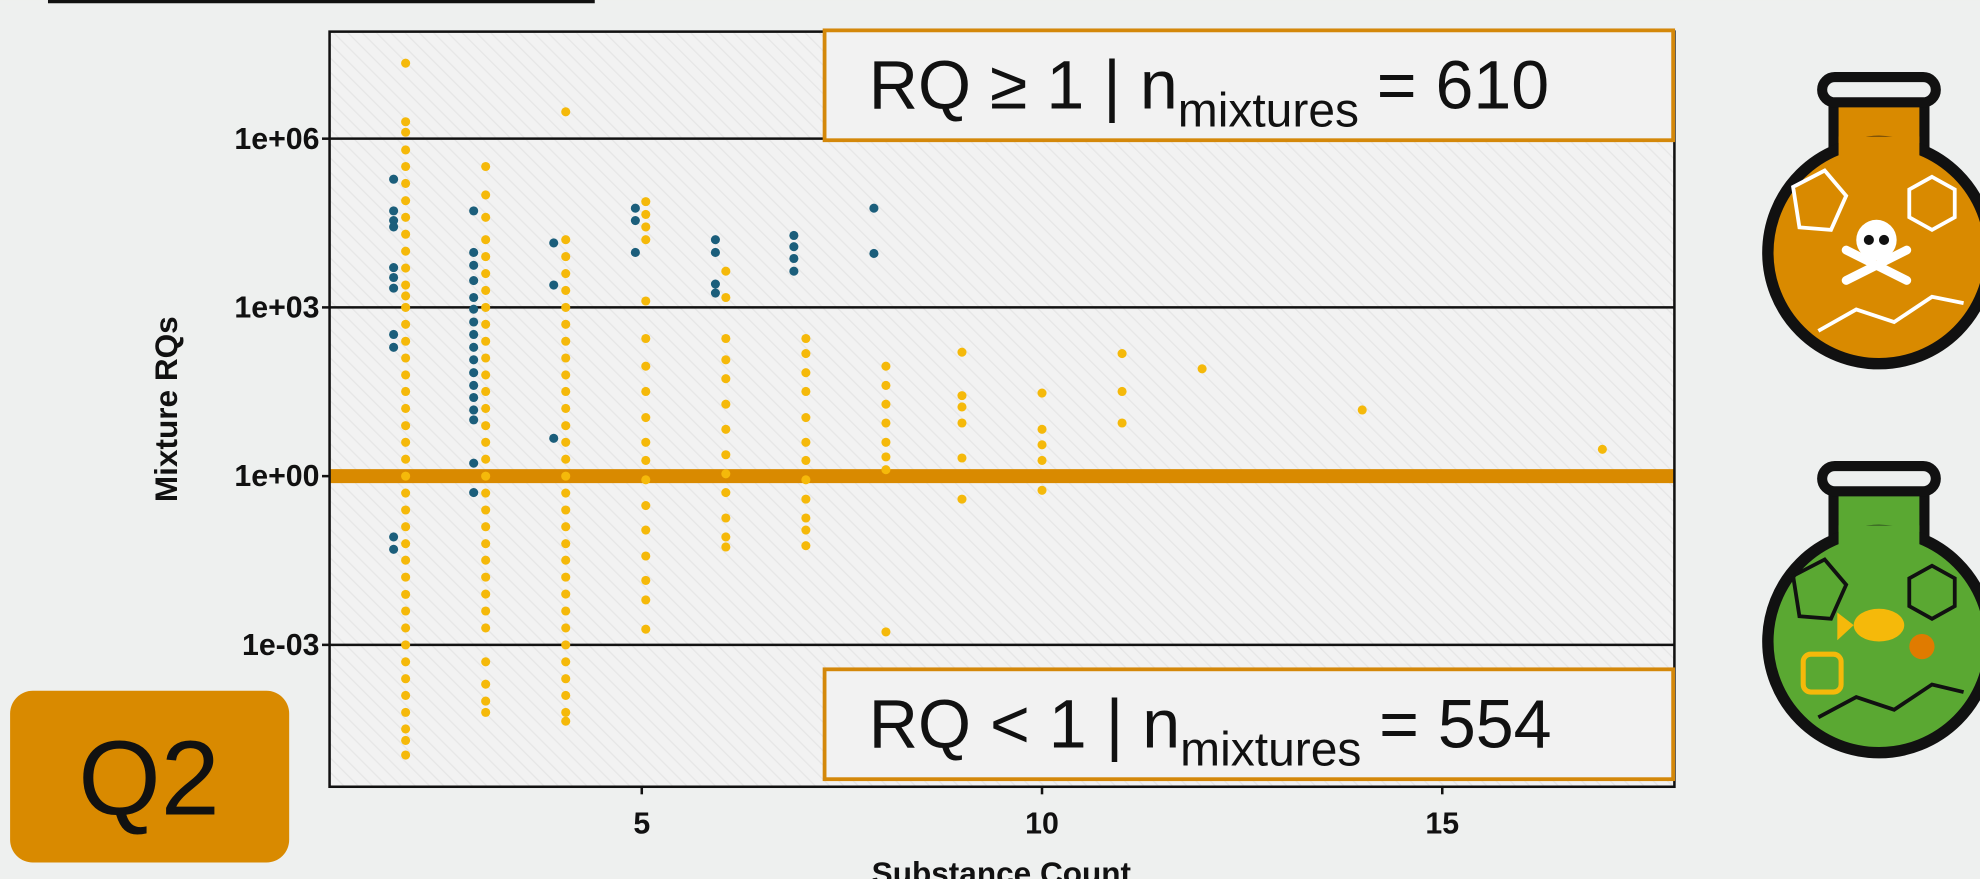  I want to click on annotation-text: RQ ≥ 1 | n, so click(1023, 86).